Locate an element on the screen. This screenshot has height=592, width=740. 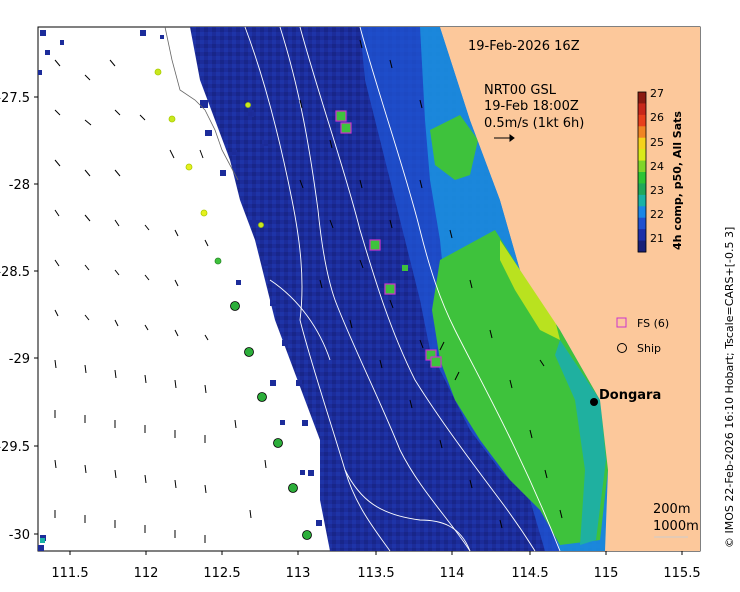
x-axis is located at coordinates (376, 553).